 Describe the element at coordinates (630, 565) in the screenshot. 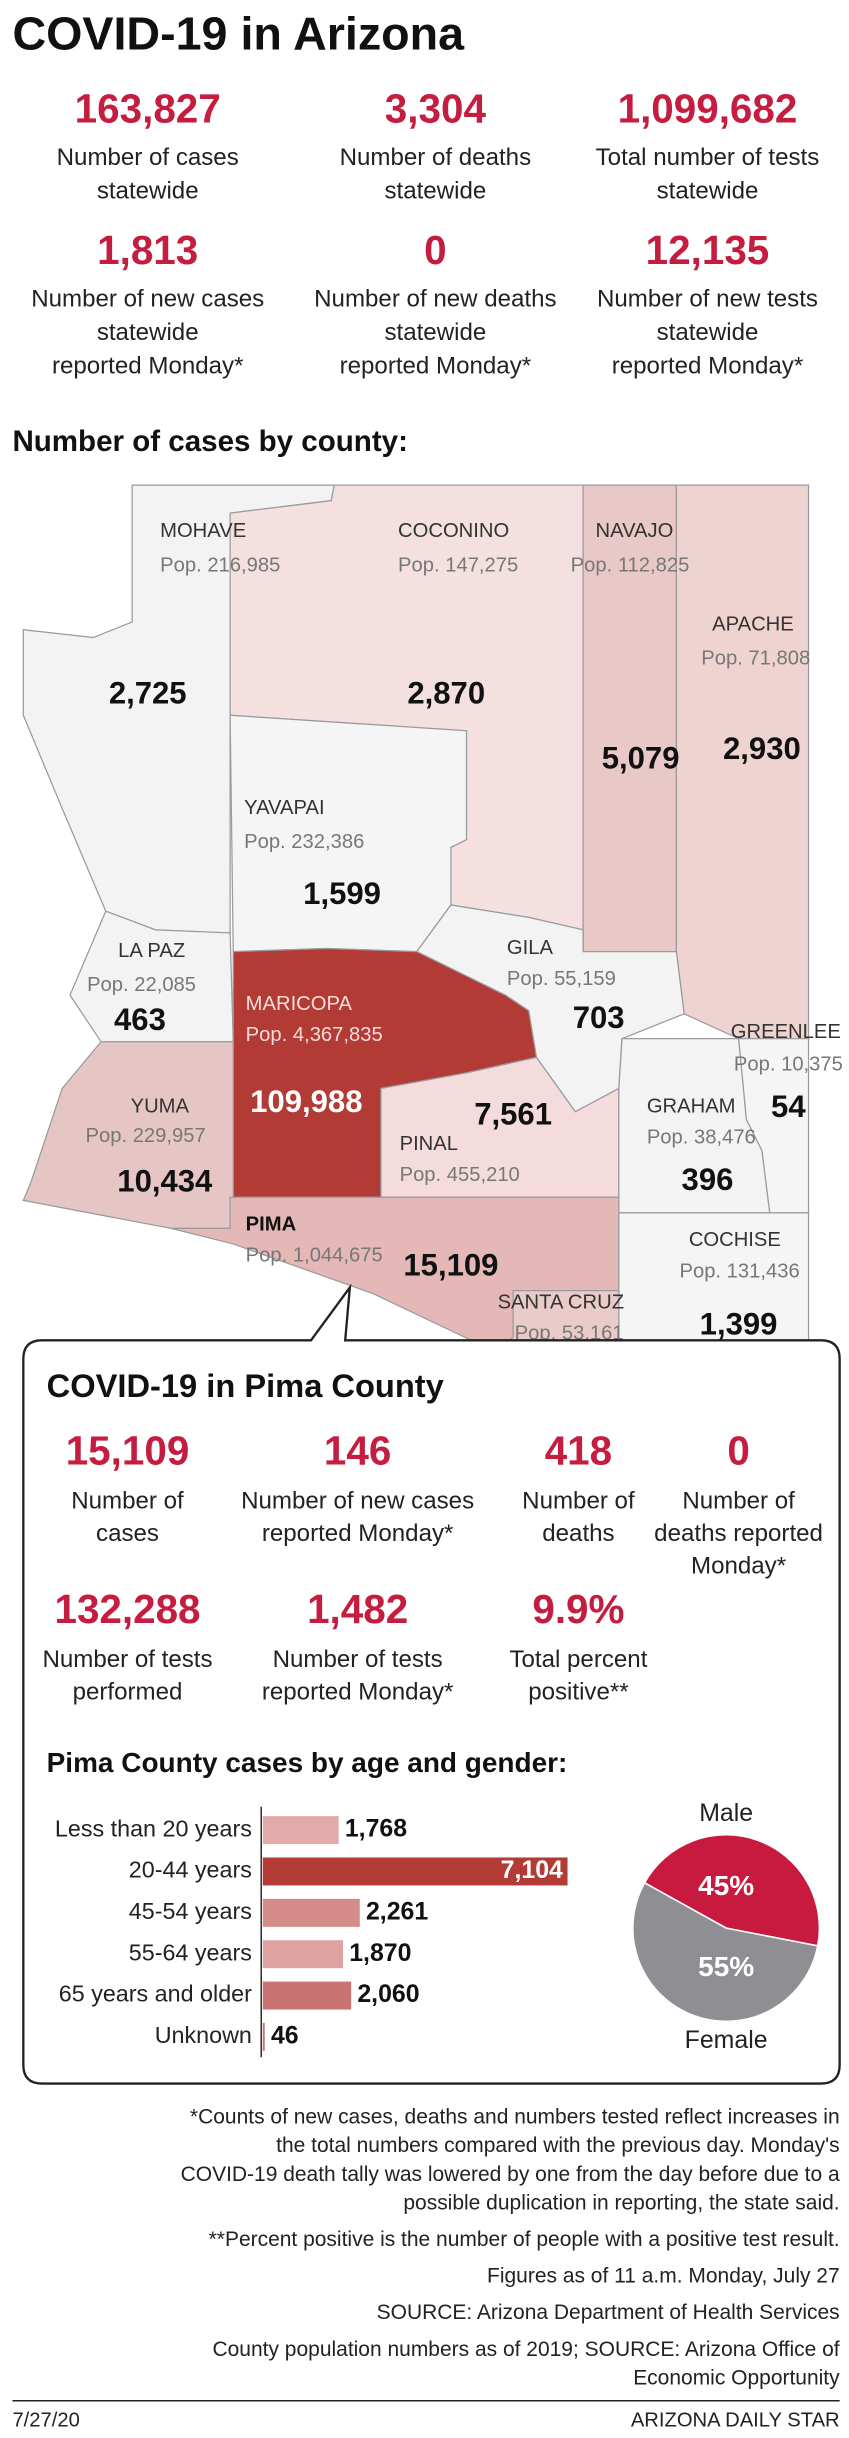

I see `county-population: Pop. 112,825` at that location.